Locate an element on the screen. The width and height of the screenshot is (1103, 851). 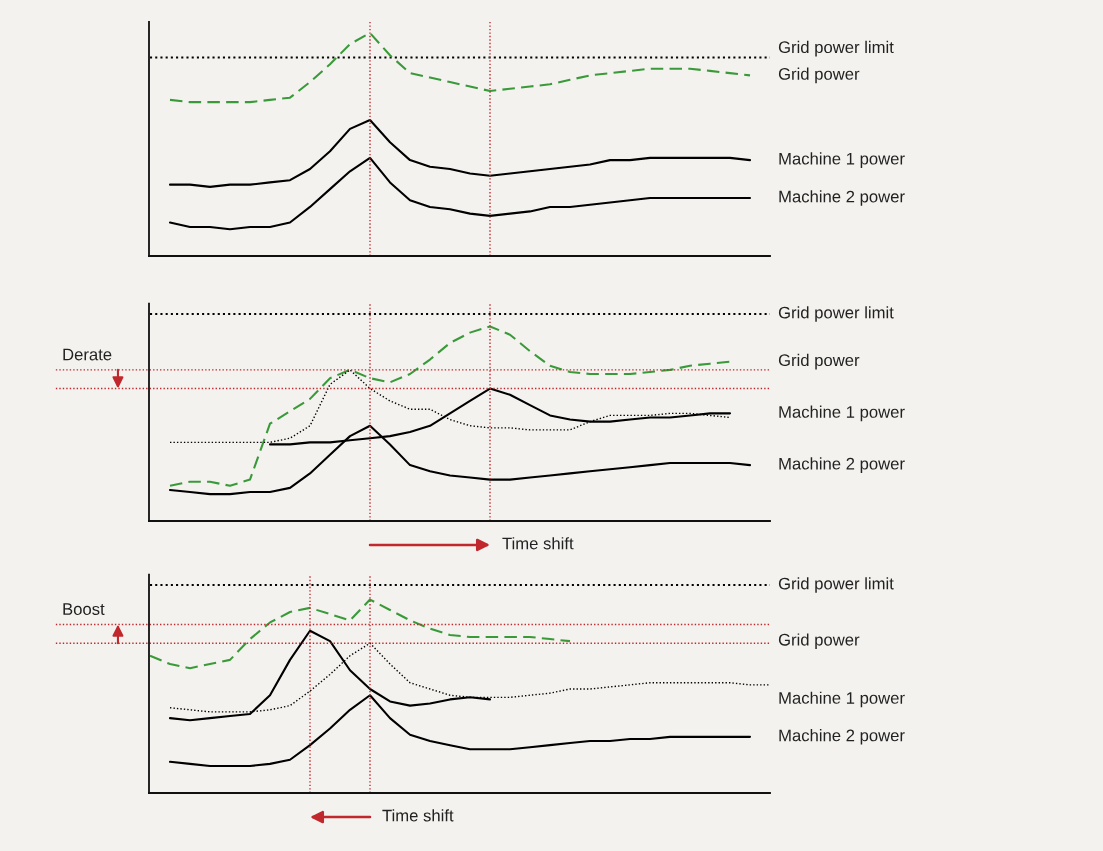
text: Boost is located at coordinates (84, 609).